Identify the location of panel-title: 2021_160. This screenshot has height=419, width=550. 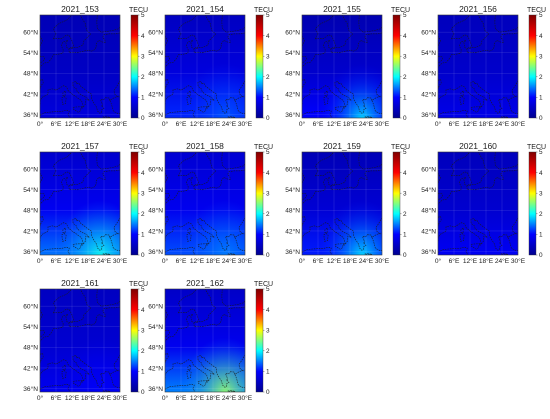
(478, 146).